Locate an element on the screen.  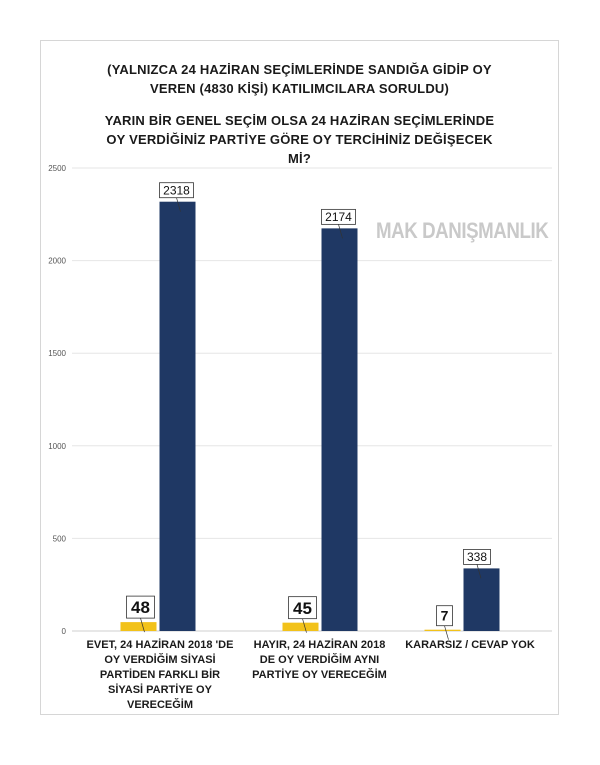
y-tick-label: 2500 is located at coordinates (57, 168).